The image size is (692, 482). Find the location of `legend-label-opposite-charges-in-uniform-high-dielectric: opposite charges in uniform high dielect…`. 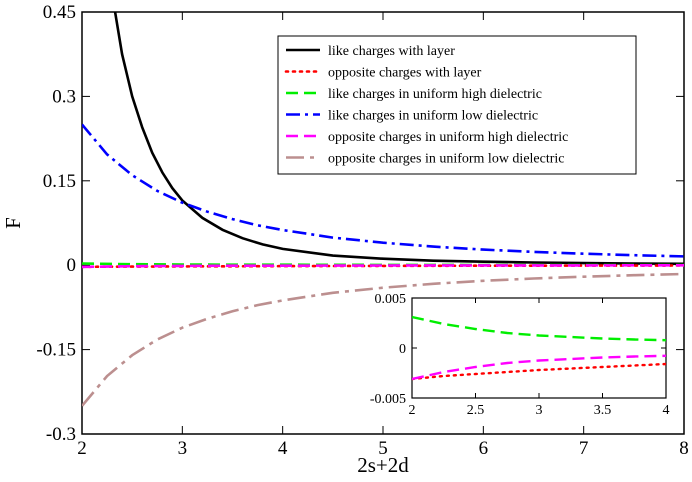

legend-label-opposite-charges-in-uniform-high-dielectric: opposite charges in uniform high dielect… is located at coordinates (448, 137).